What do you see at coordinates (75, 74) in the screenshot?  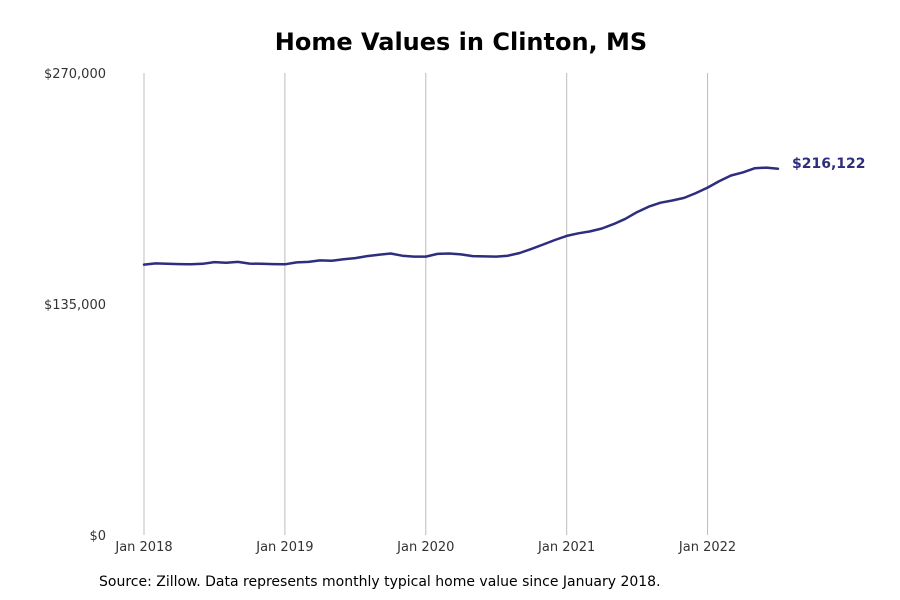 I see `y-tick-label: $270,000` at bounding box center [75, 74].